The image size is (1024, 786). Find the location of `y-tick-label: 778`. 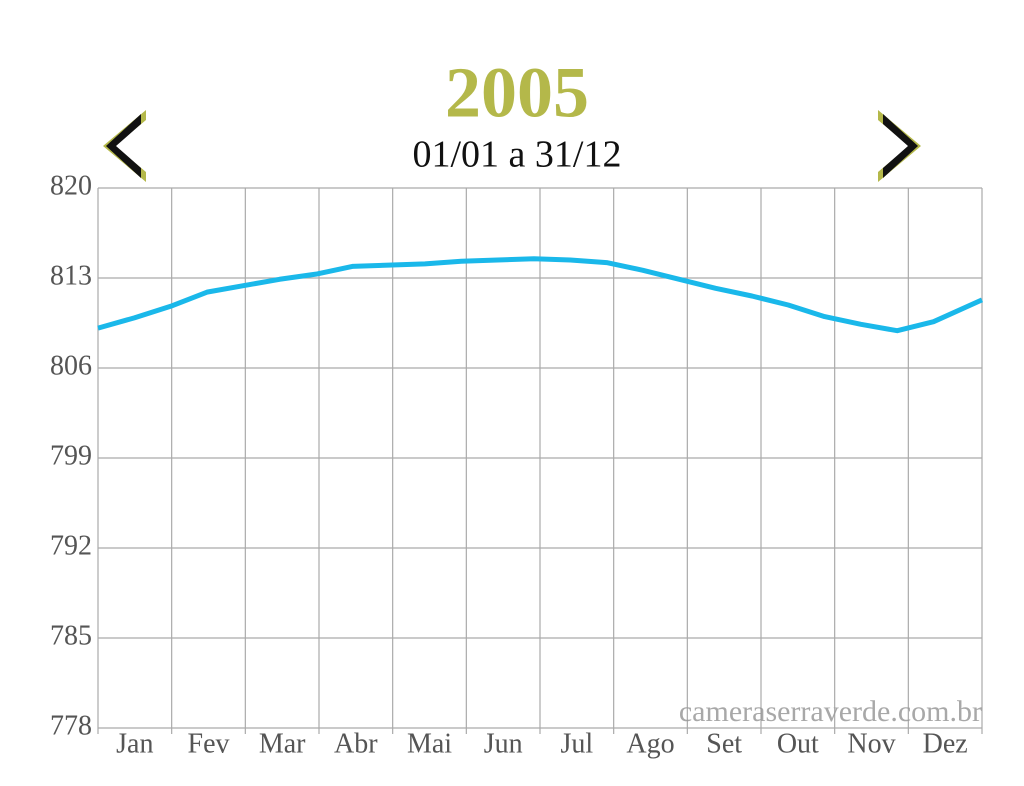

y-tick-label: 778 is located at coordinates (71, 725).